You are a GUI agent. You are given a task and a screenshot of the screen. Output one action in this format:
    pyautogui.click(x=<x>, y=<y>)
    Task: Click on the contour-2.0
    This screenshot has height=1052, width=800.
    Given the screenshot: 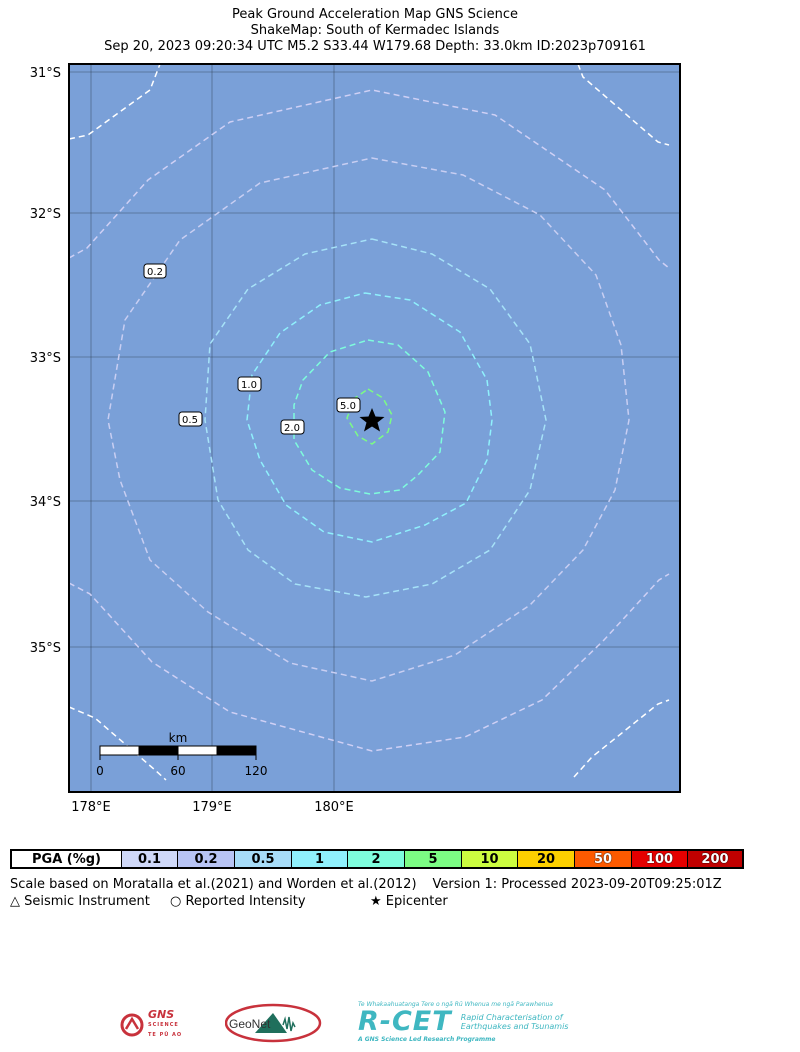 What is the action you would take?
    pyautogui.click(x=369, y=417)
    